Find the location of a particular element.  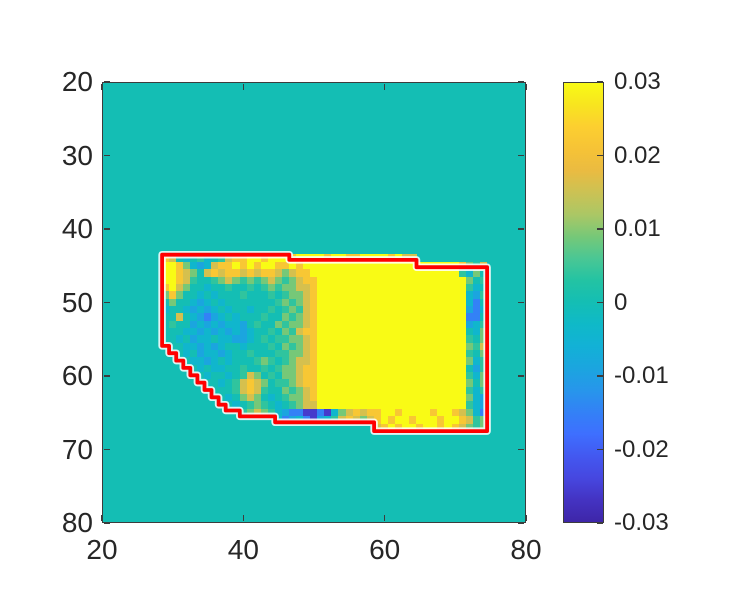

y-axis-tick-label: 30 is located at coordinates (77, 155).